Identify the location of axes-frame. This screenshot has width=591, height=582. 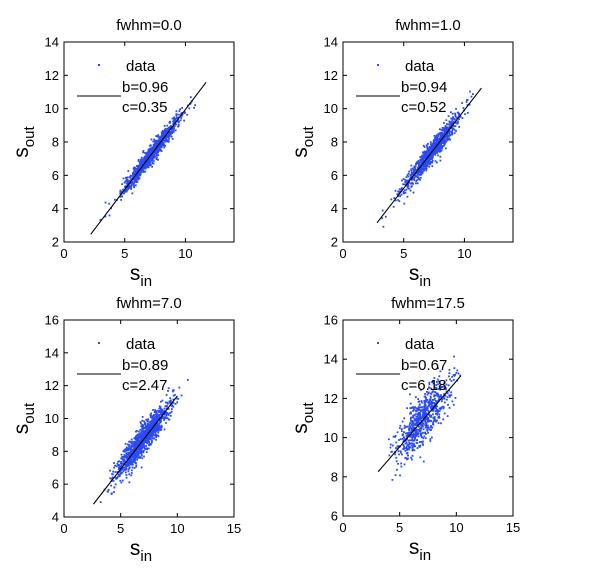
(428, 418).